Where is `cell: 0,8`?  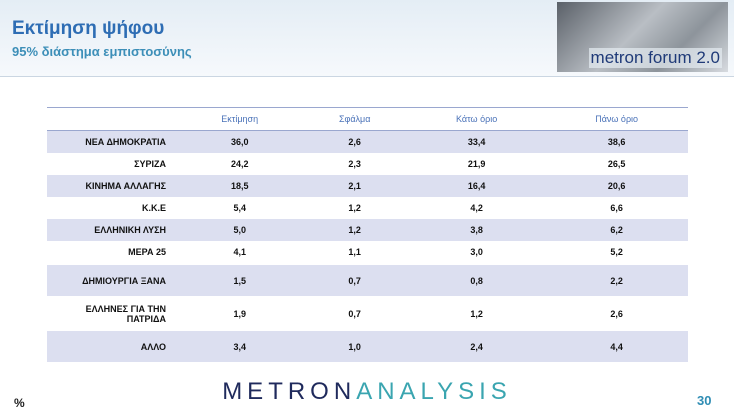
cell: 0,8 is located at coordinates (476, 280).